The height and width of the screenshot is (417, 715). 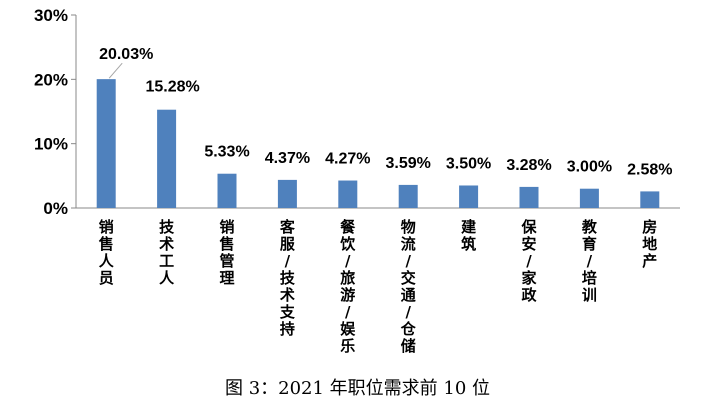 What do you see at coordinates (347, 159) in the screenshot?
I see `data-label: 4.27%` at bounding box center [347, 159].